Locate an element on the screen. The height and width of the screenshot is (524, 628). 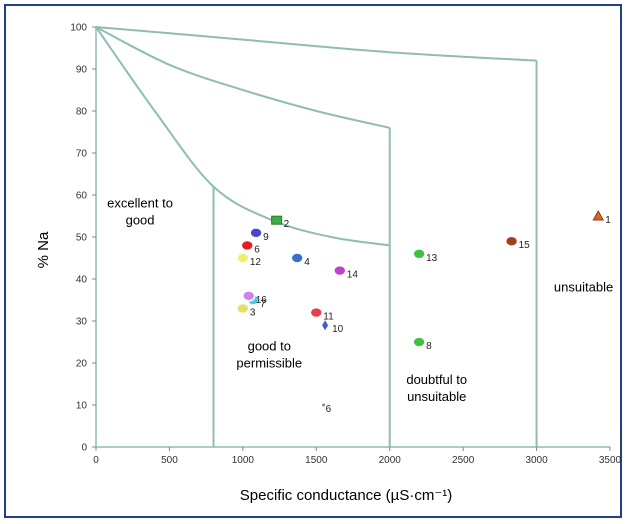
y-axis-ticks: 0 10 20 30 40 50 60 70 80 90 100 is located at coordinates (83, 238).